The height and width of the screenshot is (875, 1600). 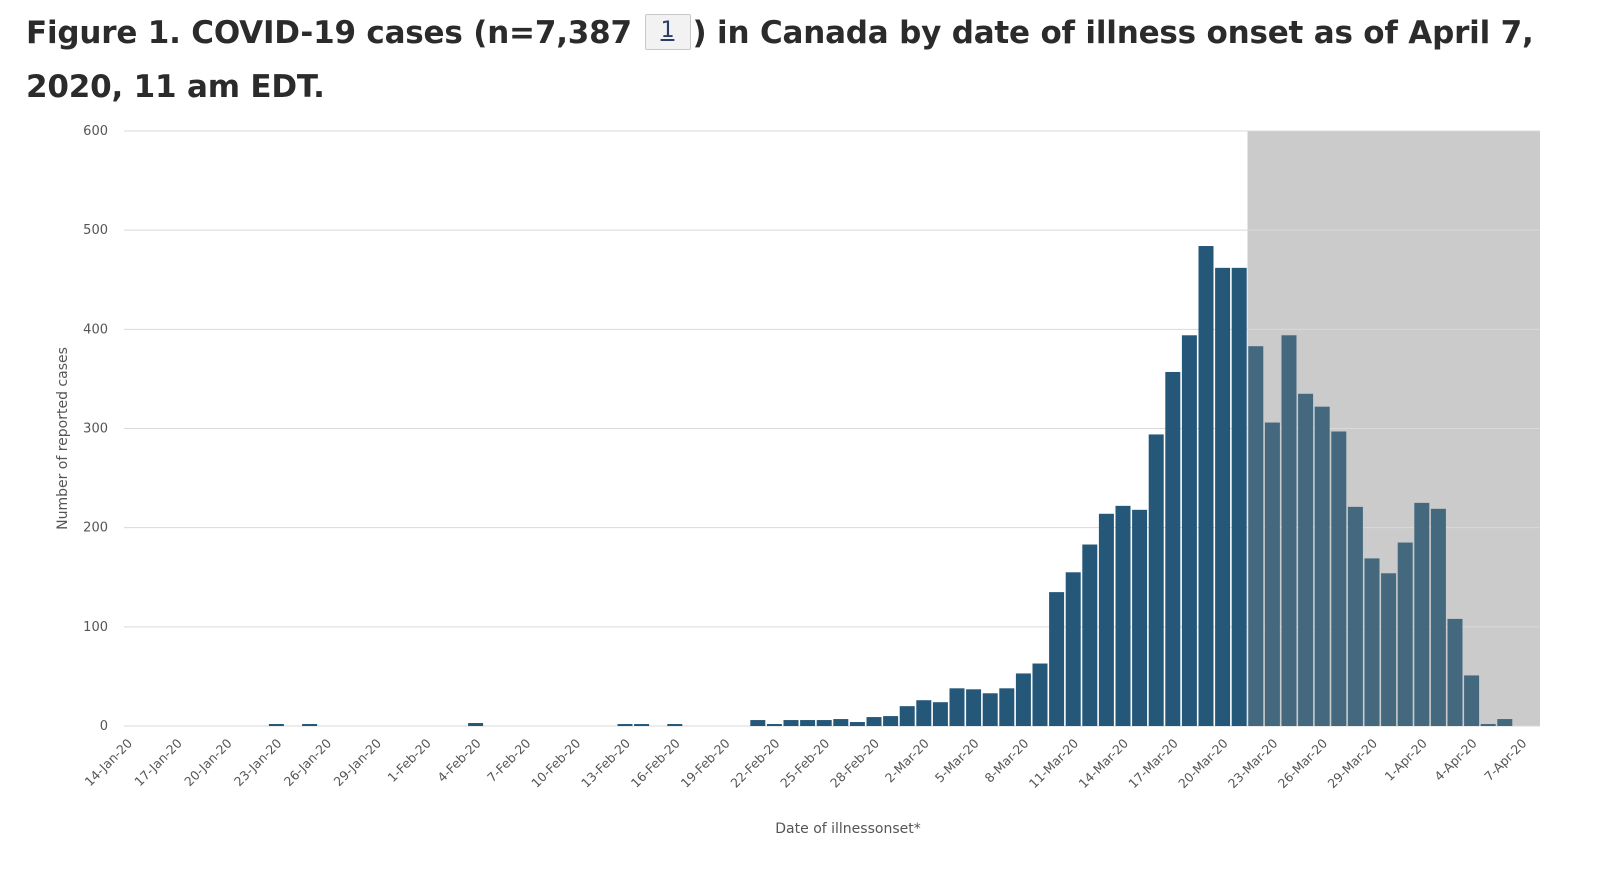 What do you see at coordinates (104, 726) in the screenshot?
I see `y-tick-label: 0` at bounding box center [104, 726].